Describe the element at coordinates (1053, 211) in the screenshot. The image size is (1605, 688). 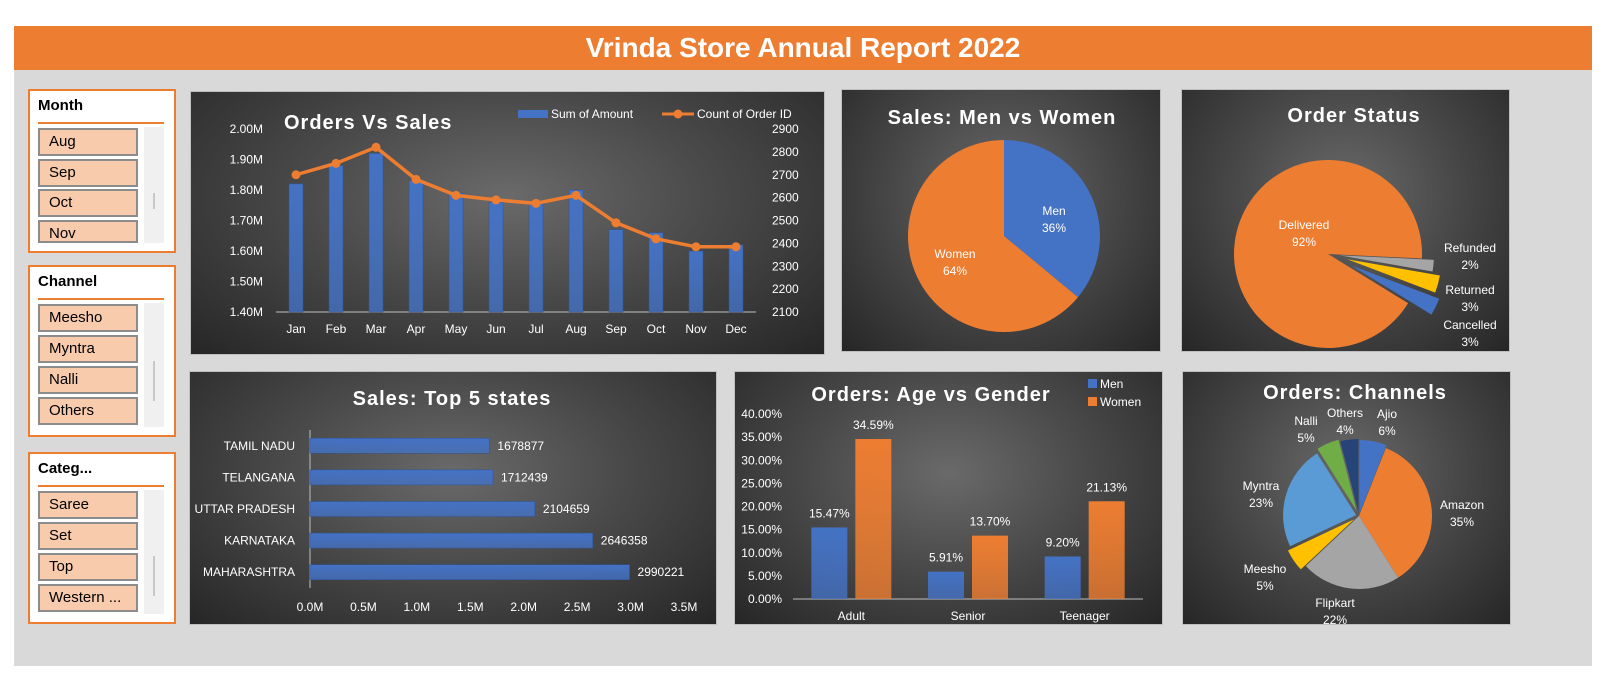
I see `pie-label-men: Men` at that location.